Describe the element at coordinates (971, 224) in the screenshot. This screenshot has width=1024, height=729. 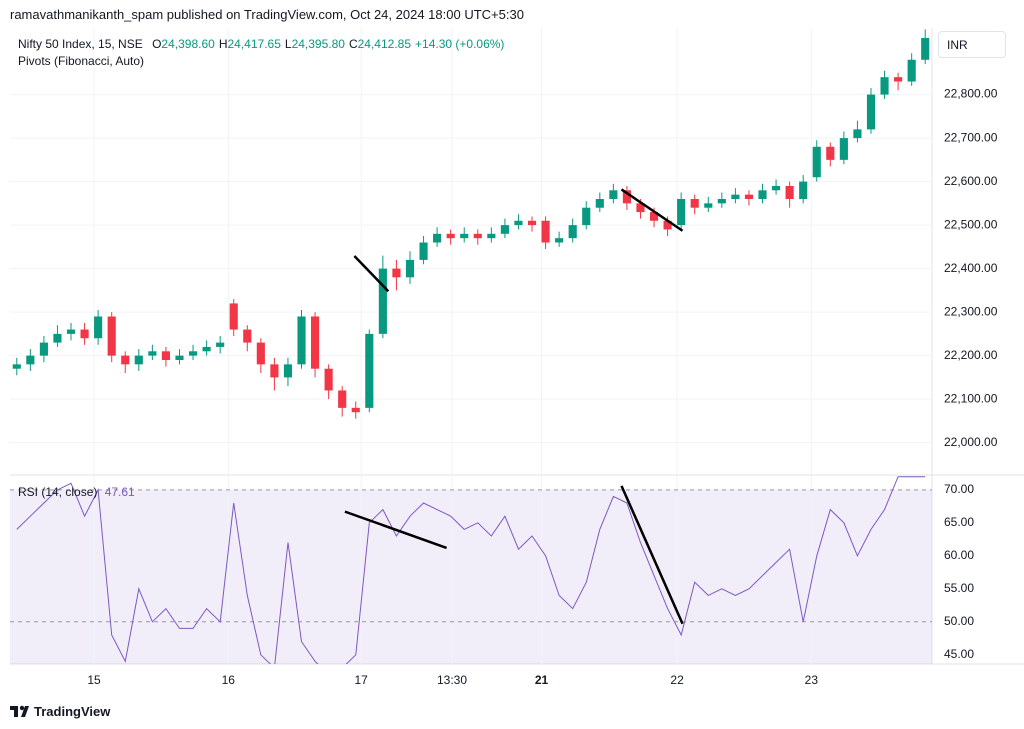
I see `y-tick-label: 22,500.00` at that location.